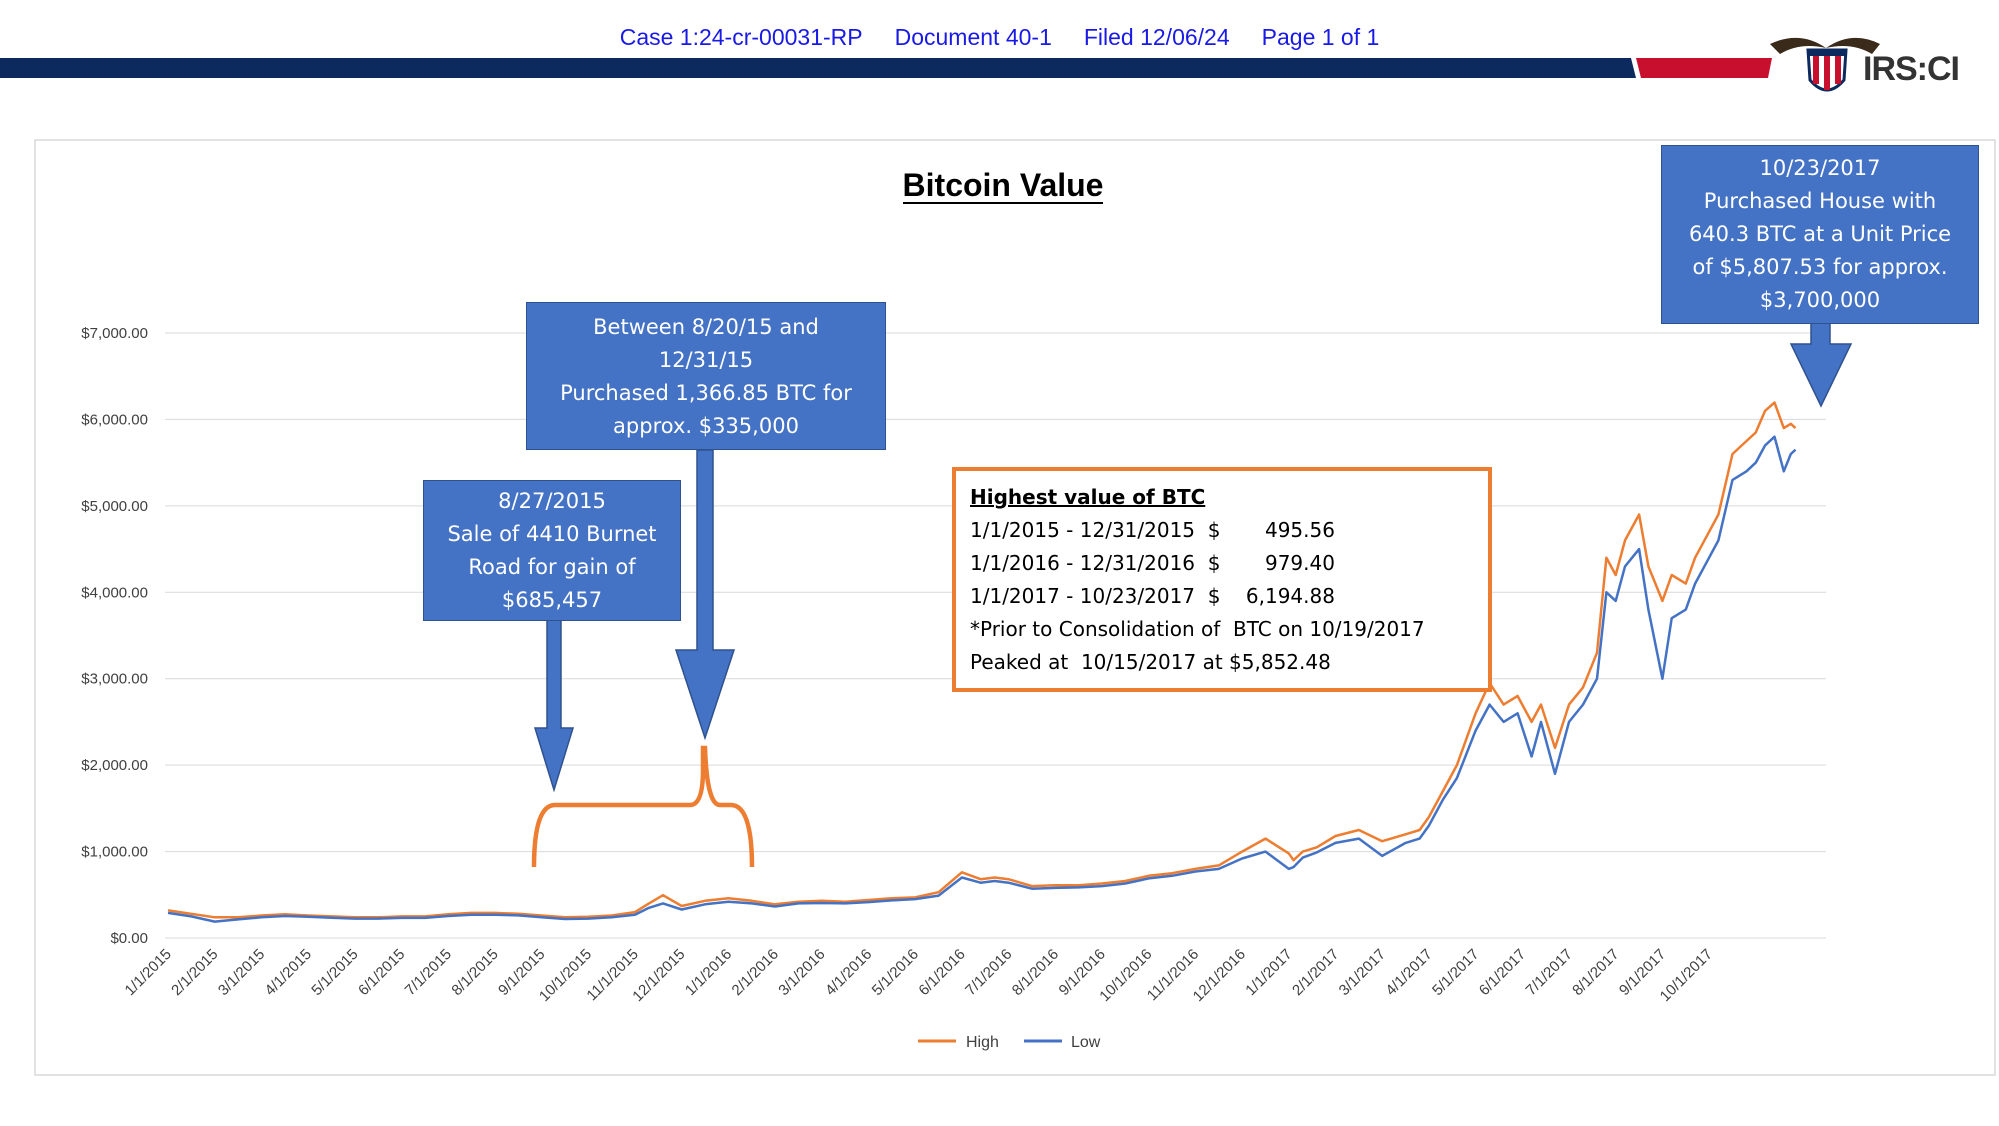 The width and height of the screenshot is (1999, 1126). I want to click on y-tick-label: $5,000.00, so click(114, 506).